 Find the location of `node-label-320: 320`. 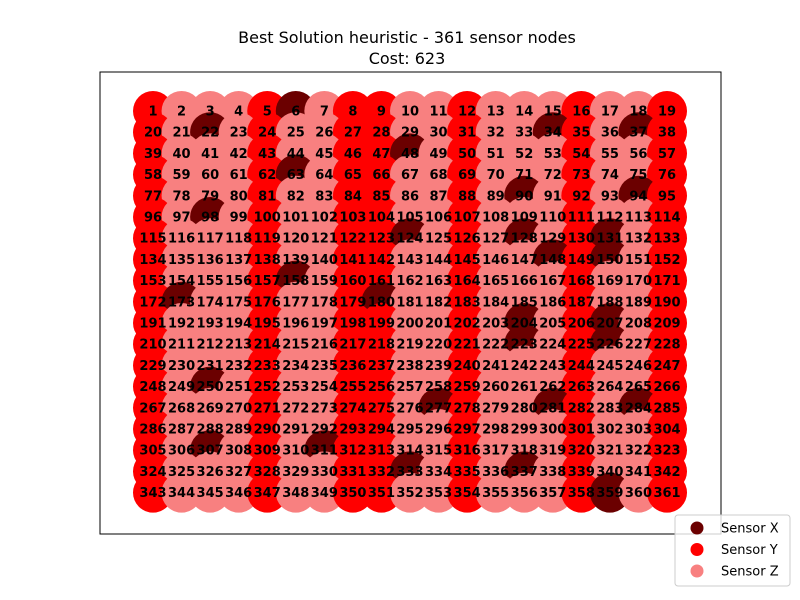

node-label-320: 320 is located at coordinates (581, 451).